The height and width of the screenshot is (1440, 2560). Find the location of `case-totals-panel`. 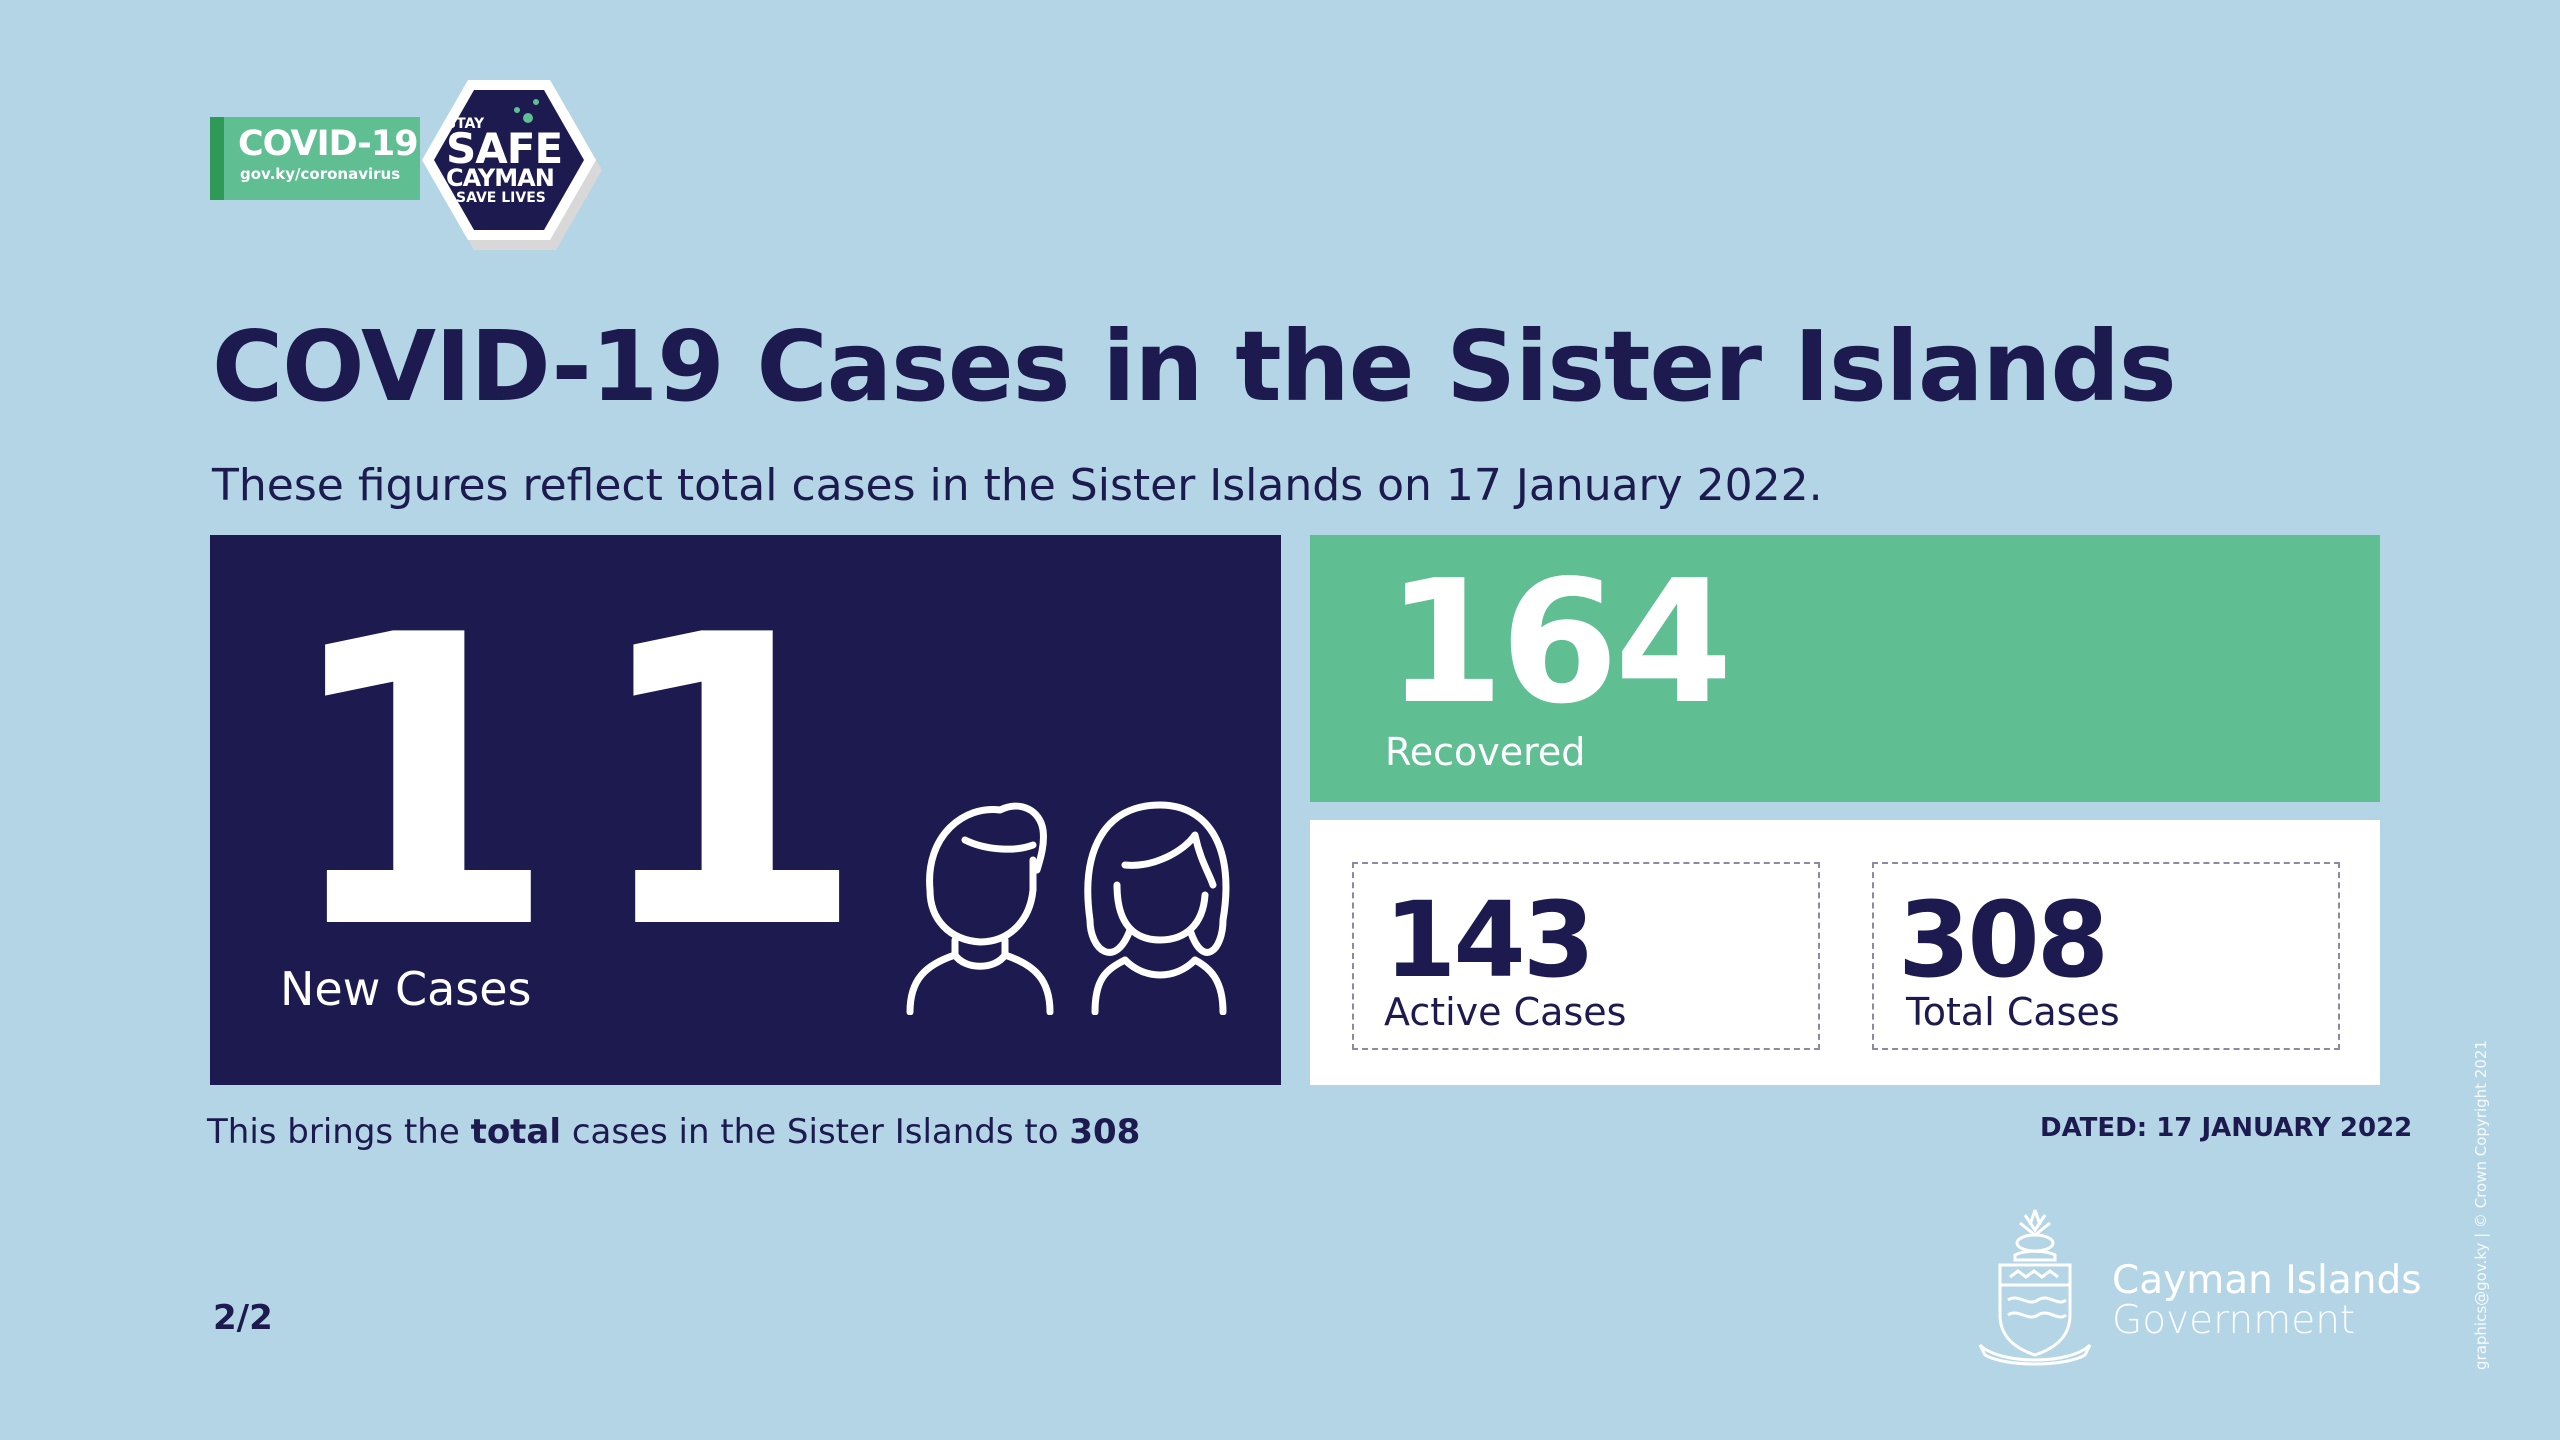

case-totals-panel is located at coordinates (1845, 952).